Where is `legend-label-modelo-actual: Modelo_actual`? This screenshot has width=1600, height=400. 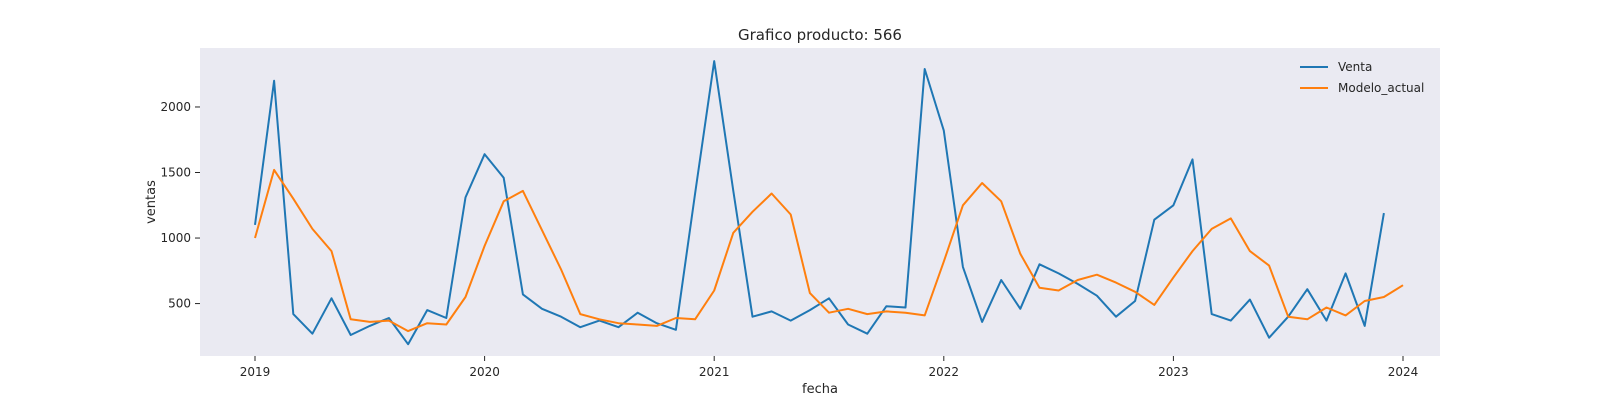 legend-label-modelo-actual: Modelo_actual is located at coordinates (1381, 88).